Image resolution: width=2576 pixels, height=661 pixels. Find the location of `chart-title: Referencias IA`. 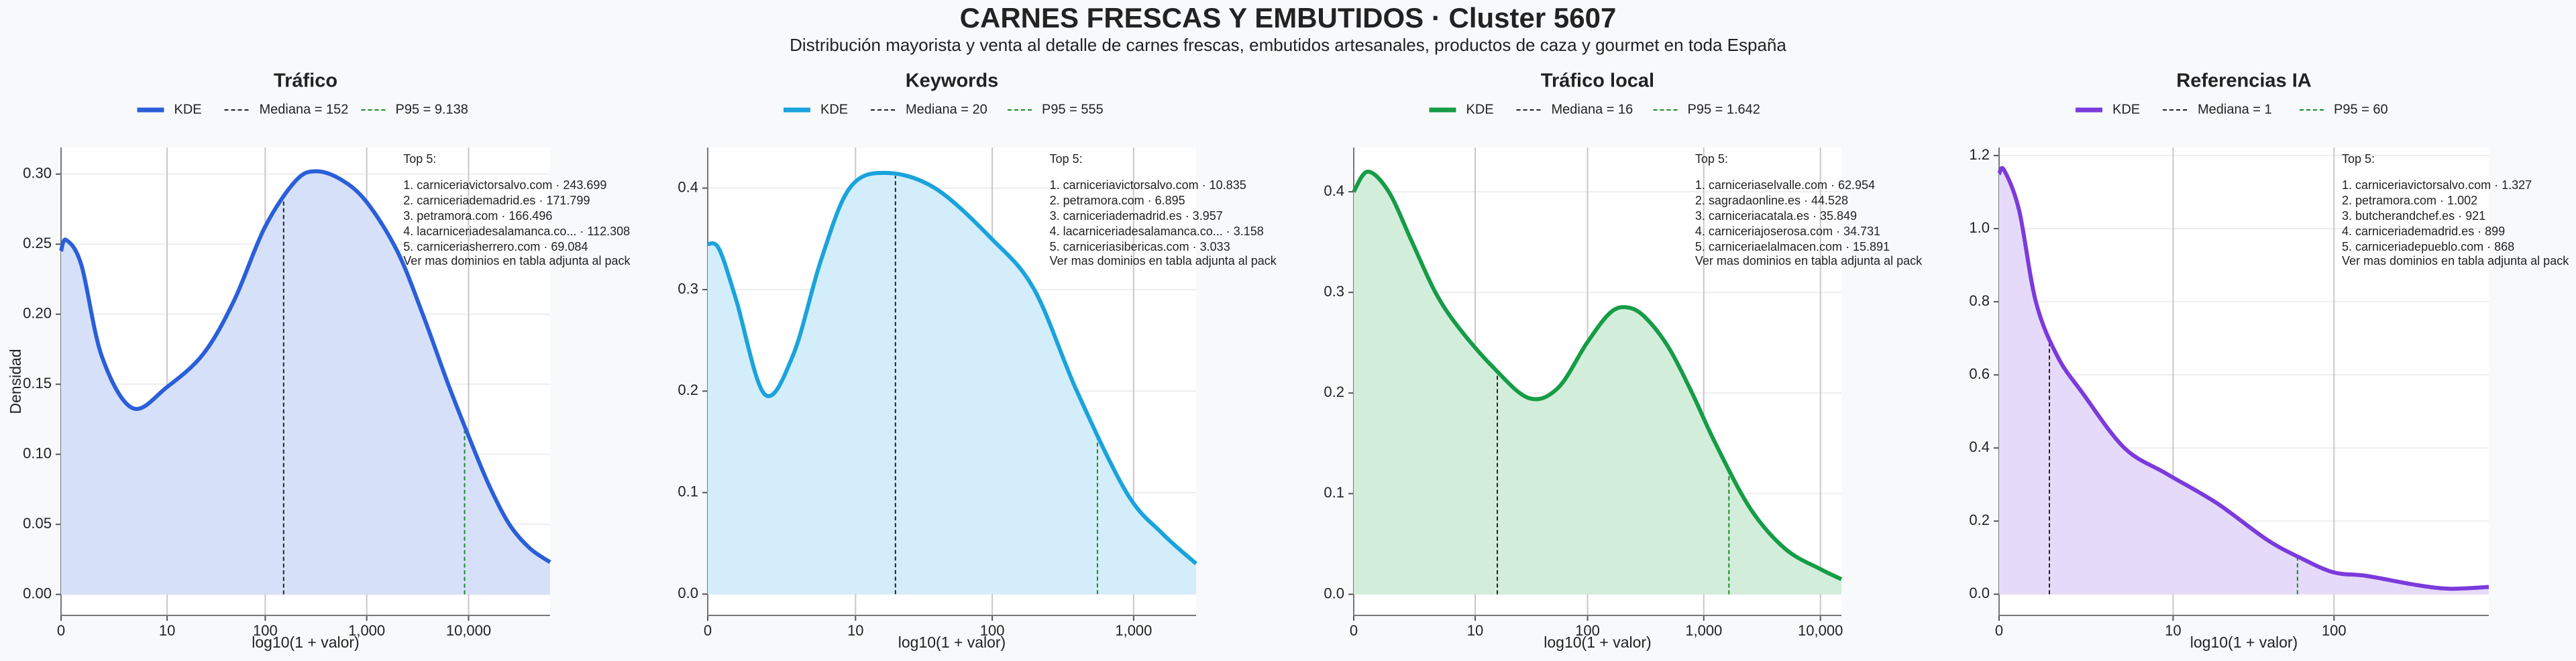

chart-title: Referencias IA is located at coordinates (2244, 81).